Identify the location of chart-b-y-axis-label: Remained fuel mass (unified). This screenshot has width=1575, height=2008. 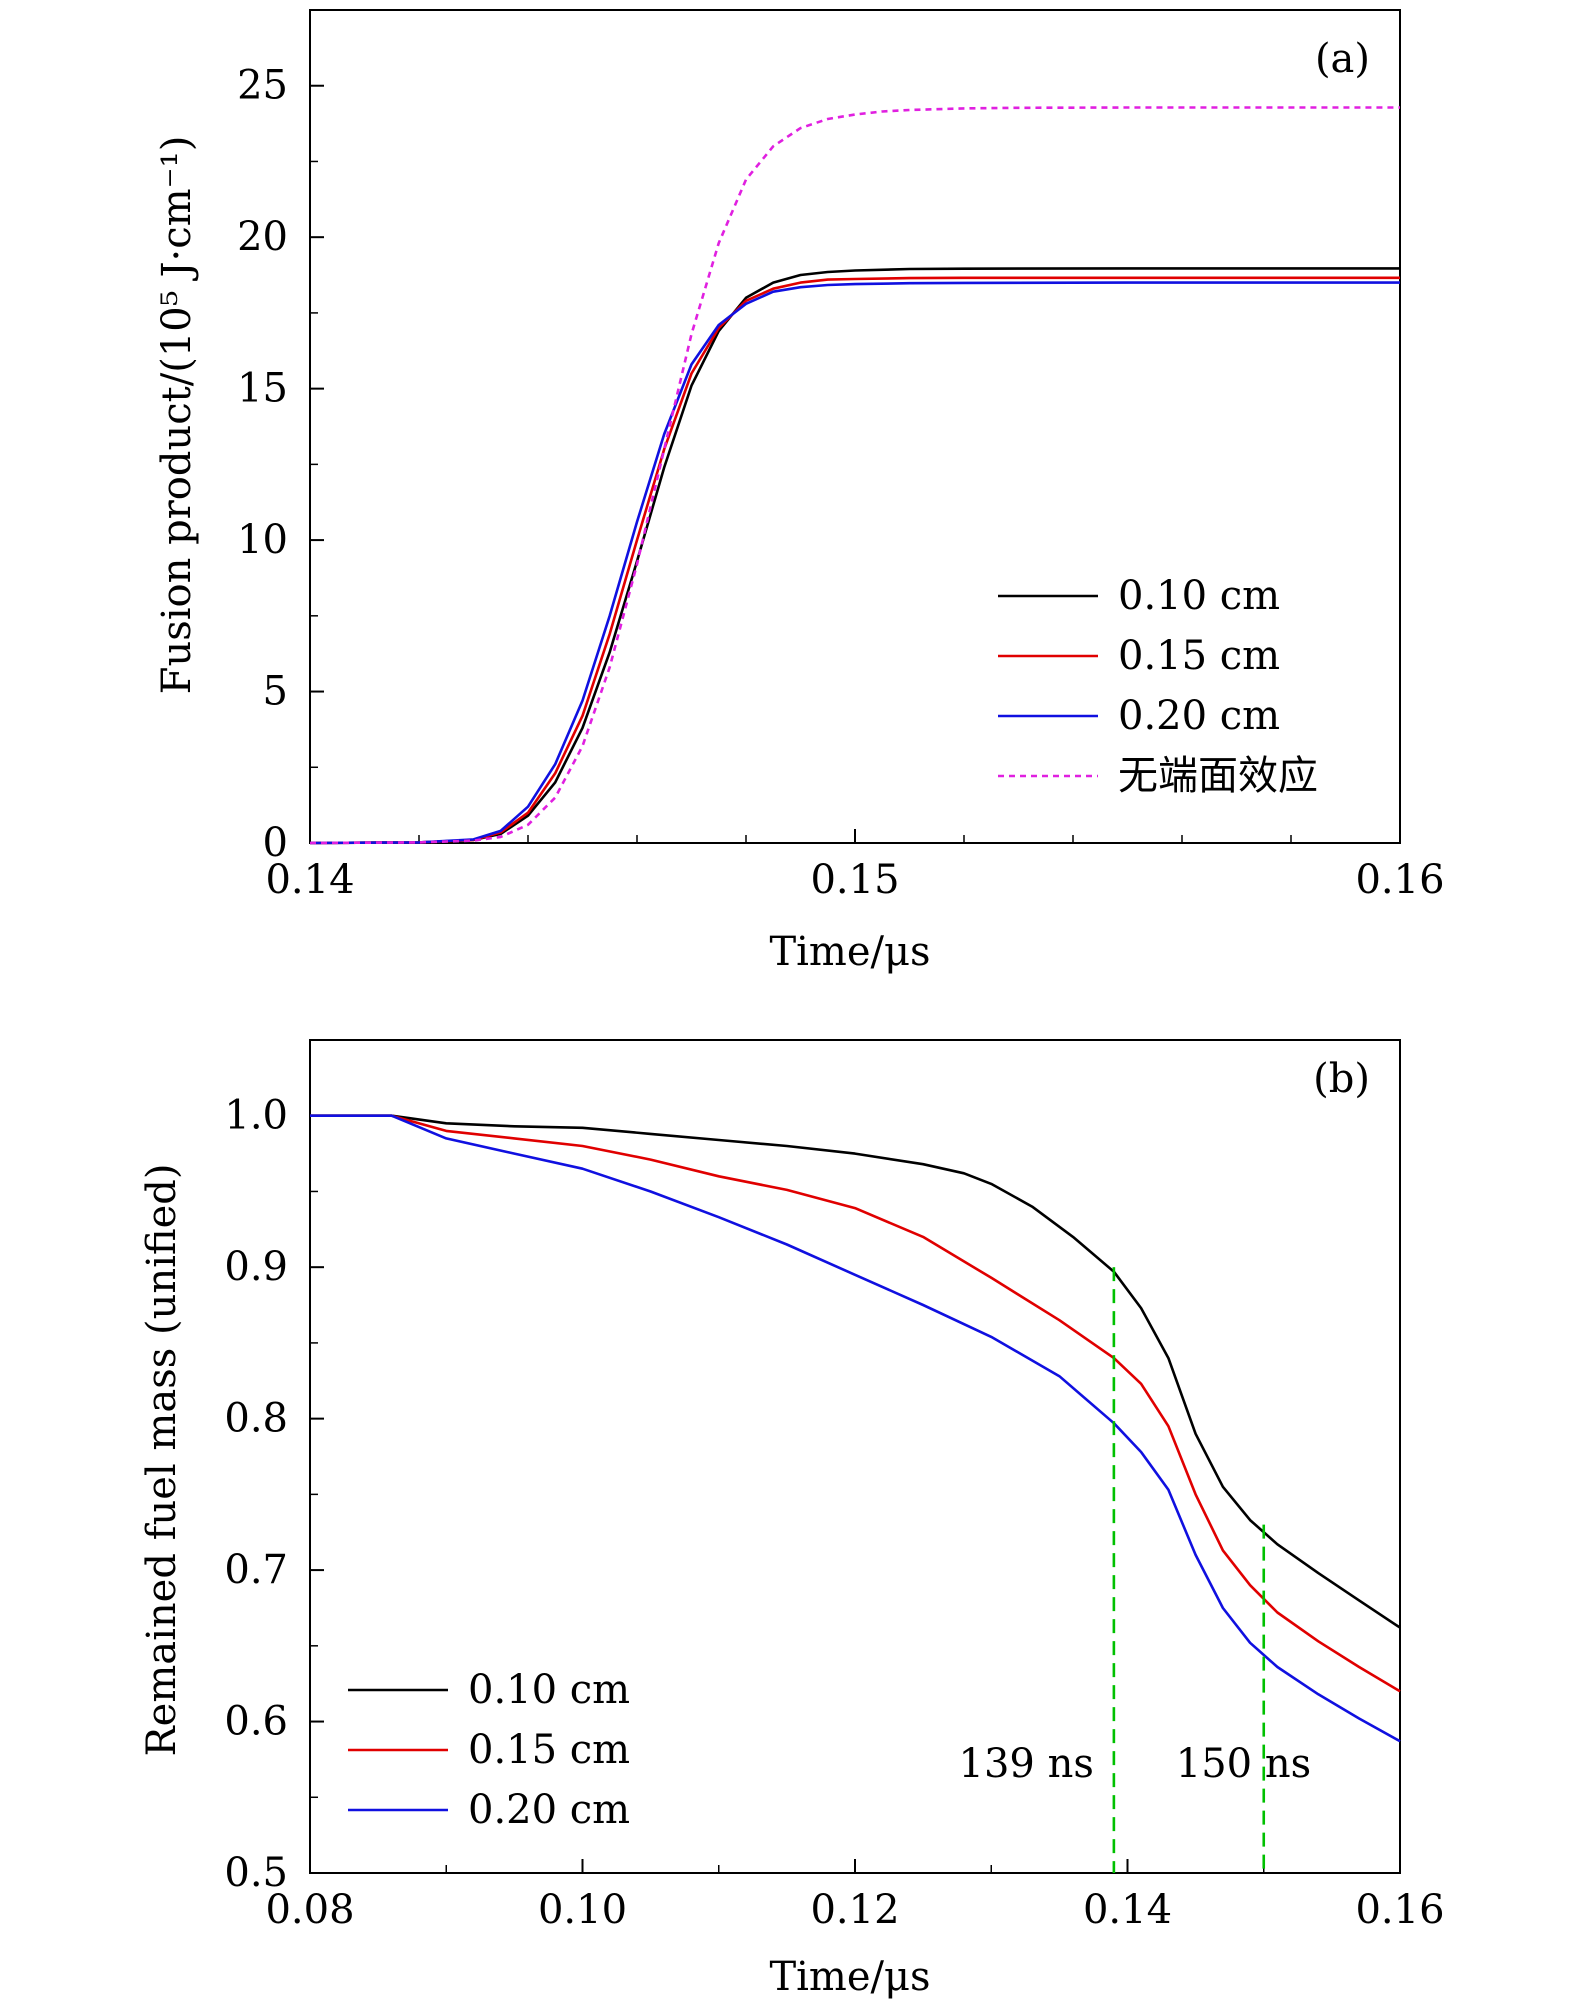
(162, 1460).